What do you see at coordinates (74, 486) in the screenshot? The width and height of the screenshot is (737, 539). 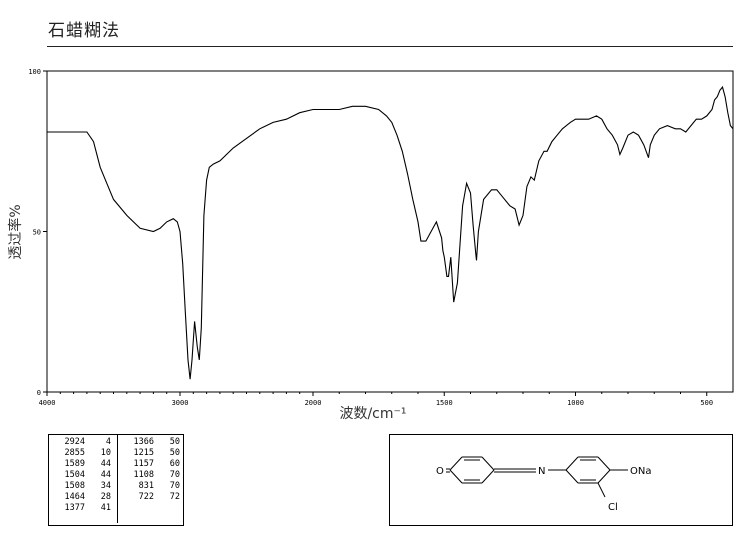 I see `peak-wavenumber: 1508` at bounding box center [74, 486].